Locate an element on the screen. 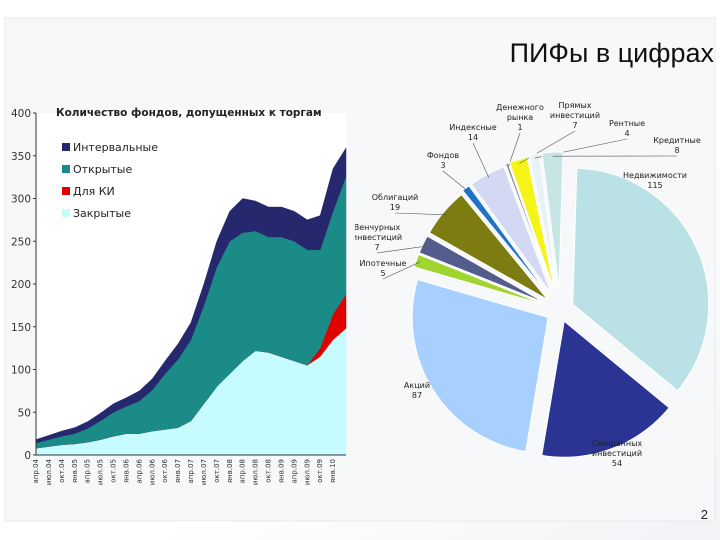 This screenshot has width=720, height=540. x-tick-label: апр.06 is located at coordinates (139, 470).